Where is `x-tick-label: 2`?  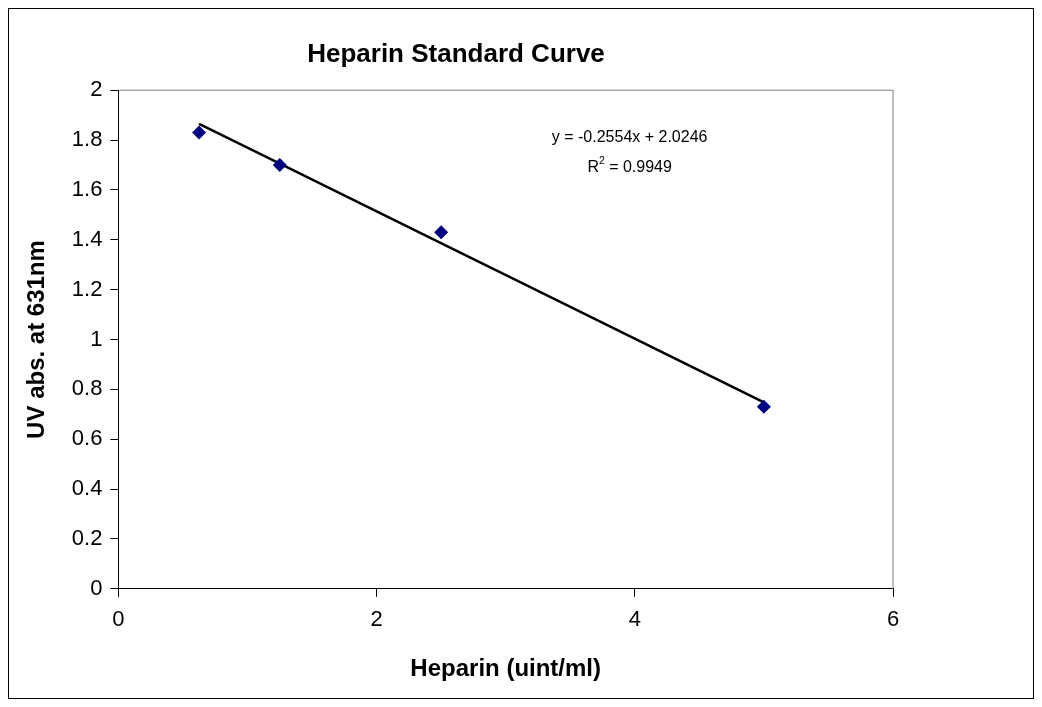 x-tick-label: 2 is located at coordinates (376, 619).